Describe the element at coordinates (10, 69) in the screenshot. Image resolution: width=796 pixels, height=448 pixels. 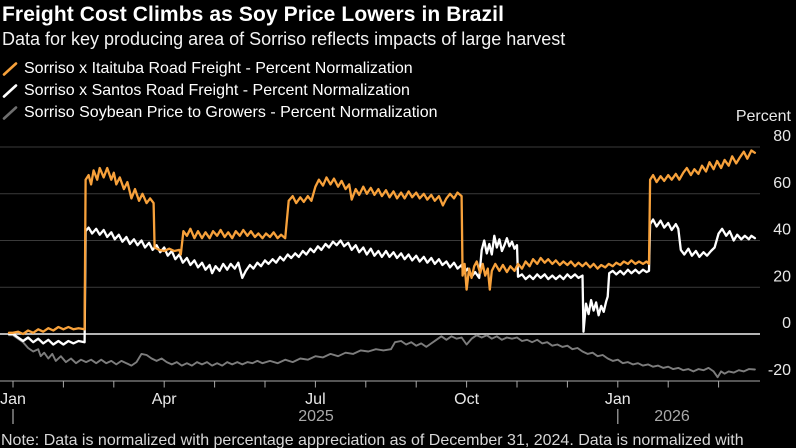
I see `orange-slash-icon` at that location.